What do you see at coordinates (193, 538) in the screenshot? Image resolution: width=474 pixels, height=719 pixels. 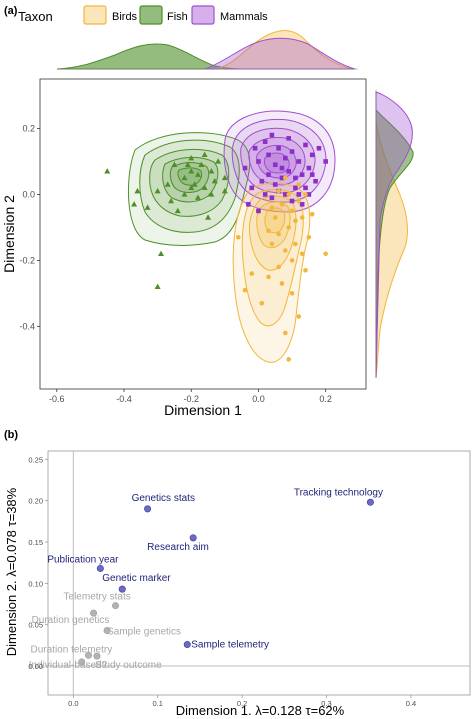 I see `point-research-aim` at bounding box center [193, 538].